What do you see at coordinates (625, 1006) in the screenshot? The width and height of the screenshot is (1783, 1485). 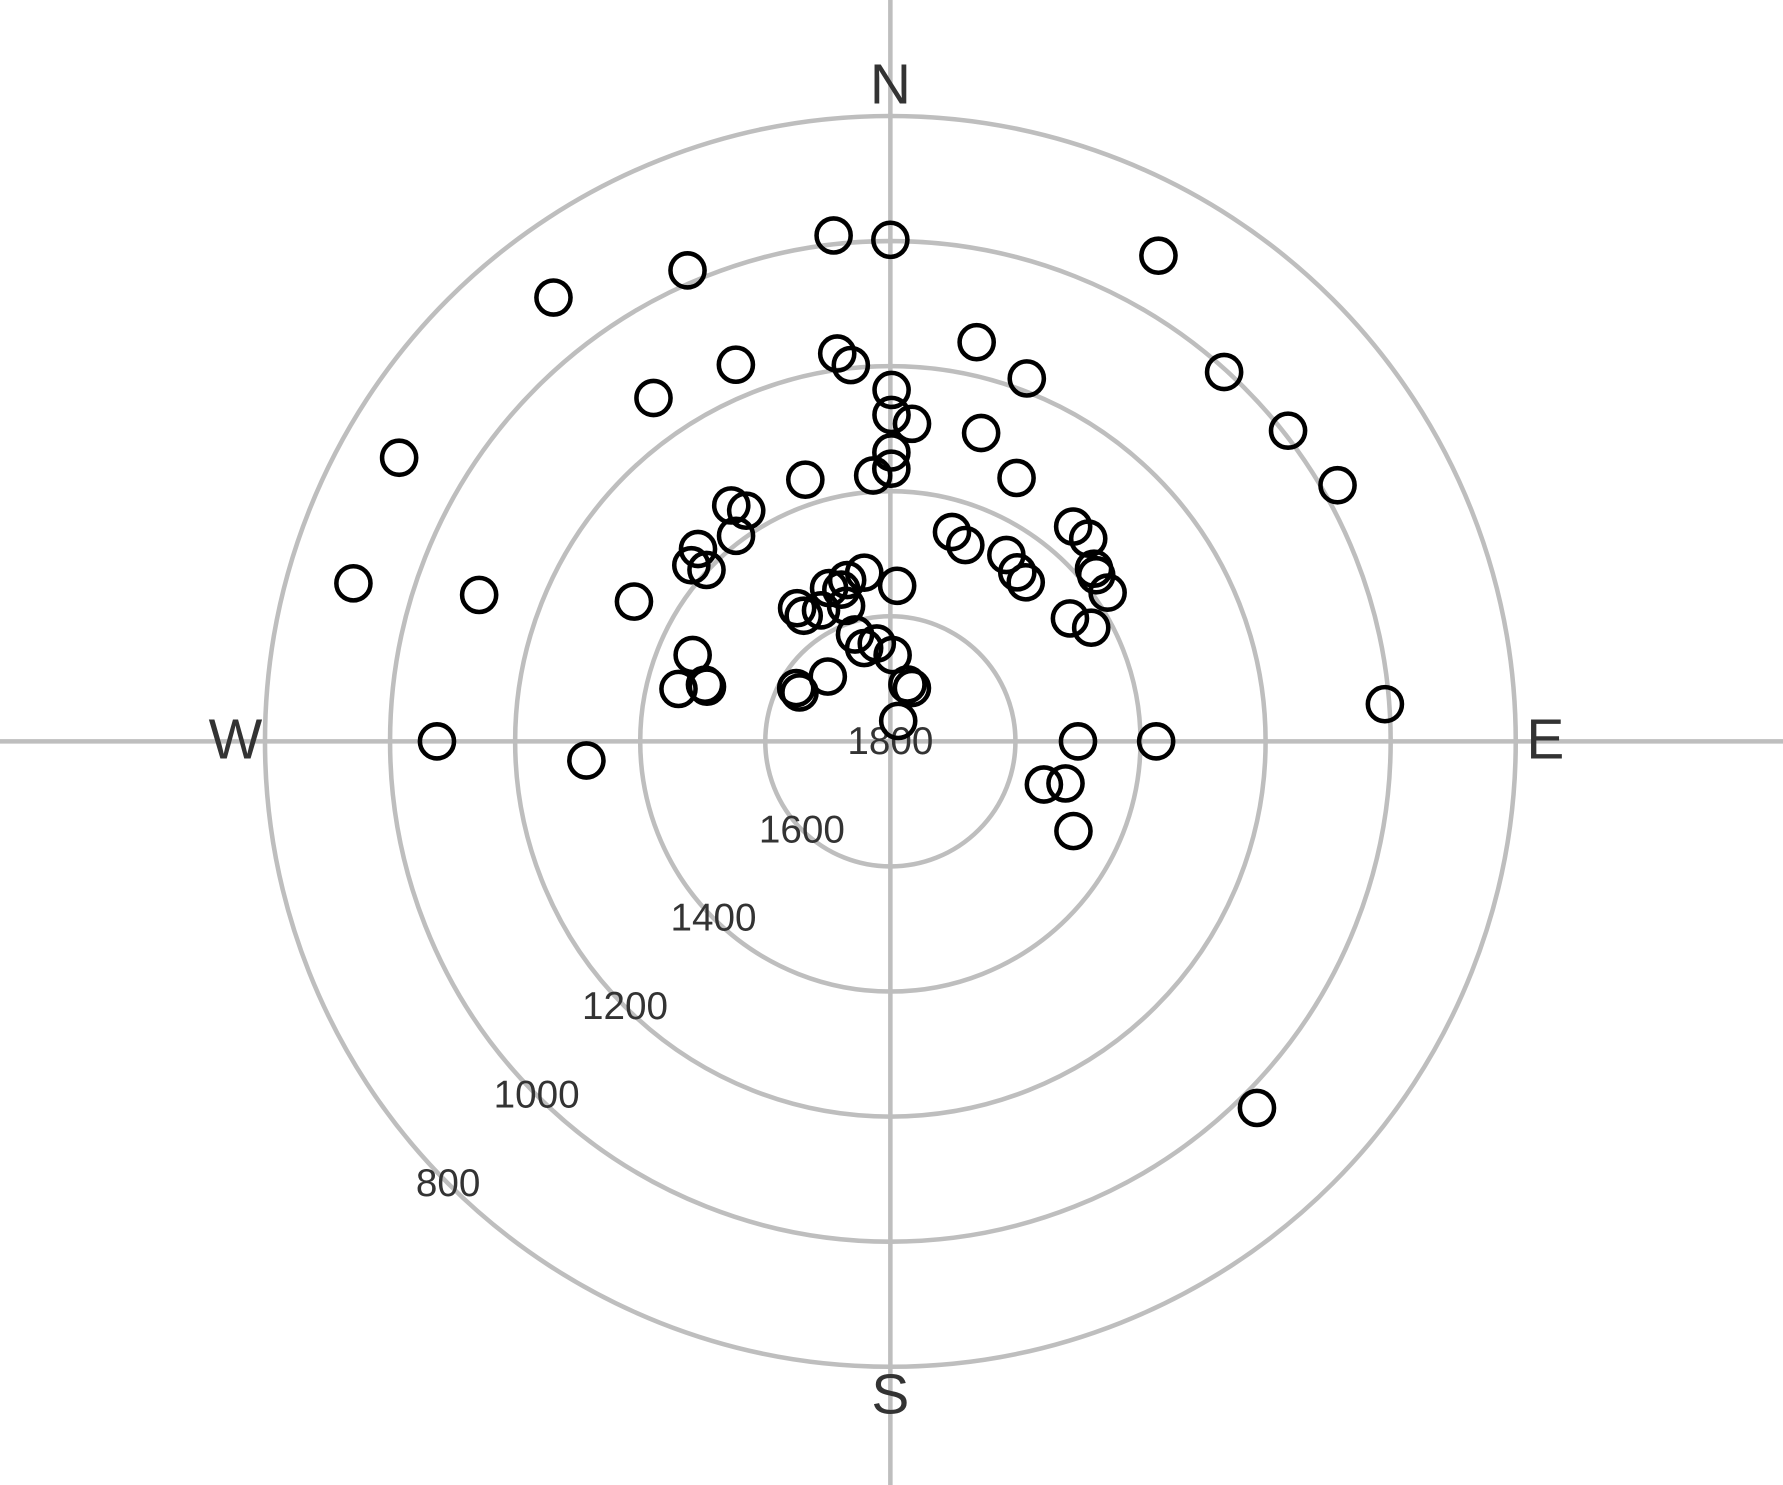 I see `r-tick-label: 1200` at bounding box center [625, 1006].